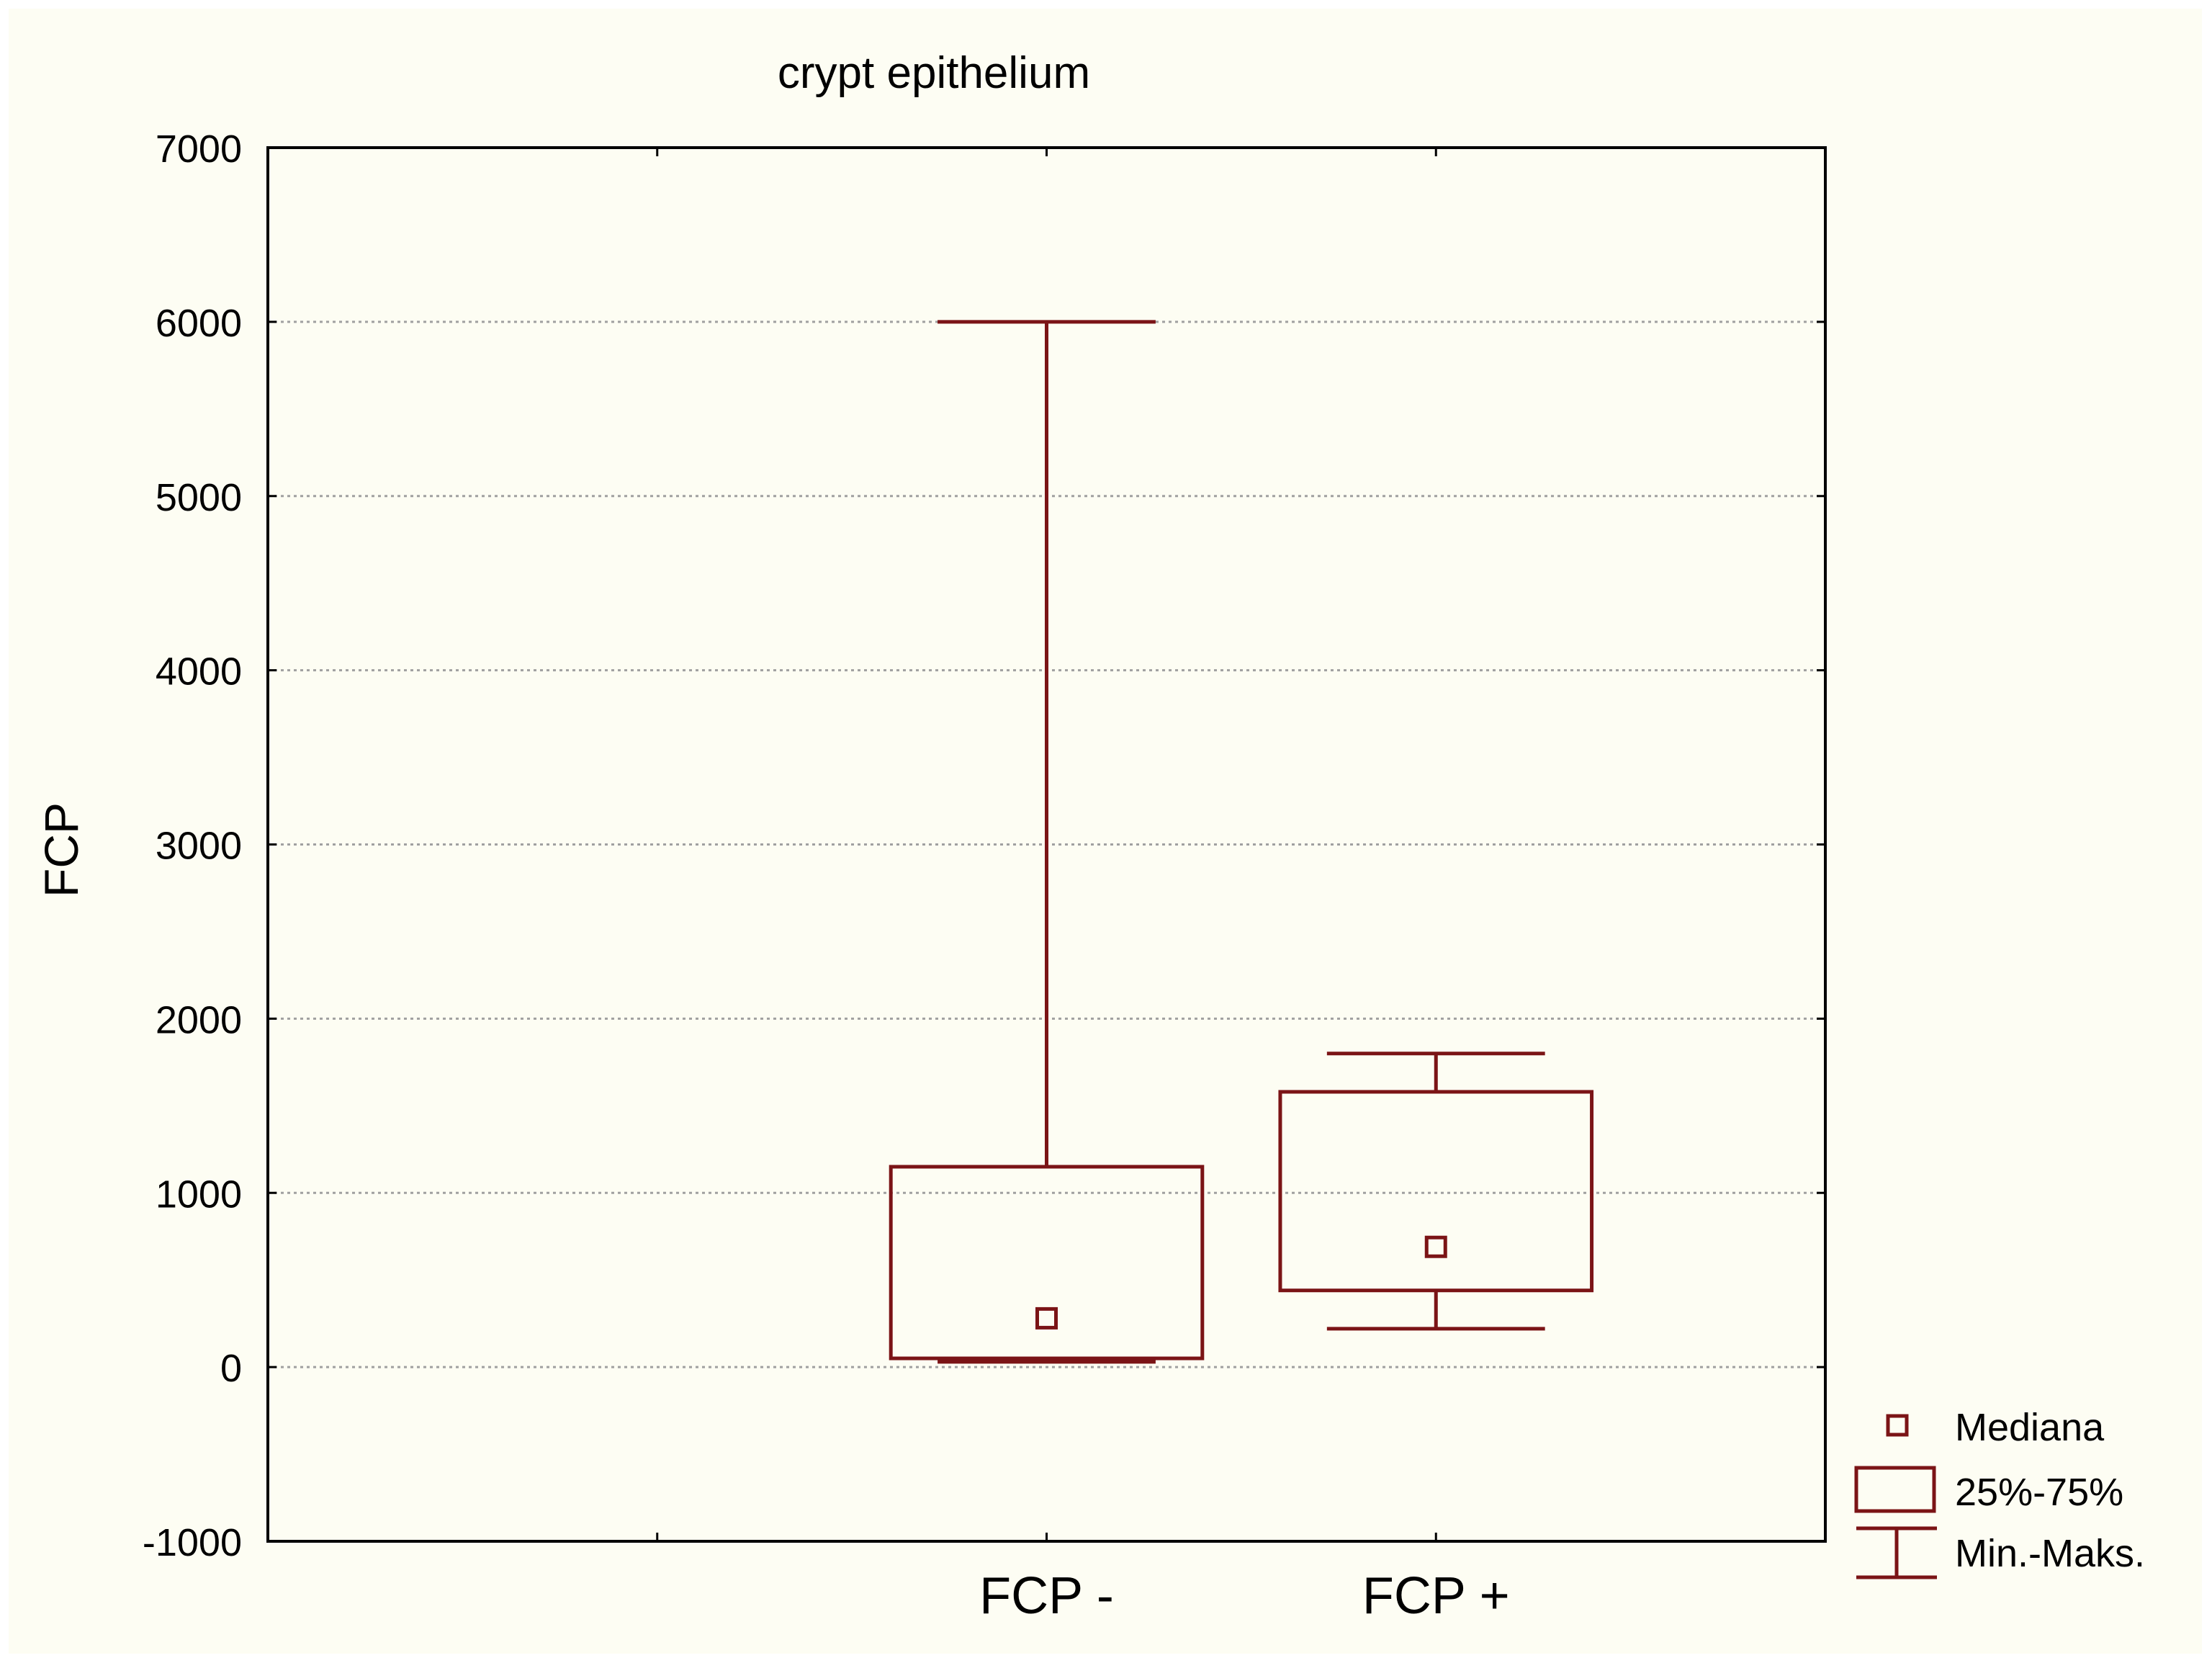 This screenshot has width=2212, height=1663. I want to click on legend-median-marker, so click(1898, 1426).